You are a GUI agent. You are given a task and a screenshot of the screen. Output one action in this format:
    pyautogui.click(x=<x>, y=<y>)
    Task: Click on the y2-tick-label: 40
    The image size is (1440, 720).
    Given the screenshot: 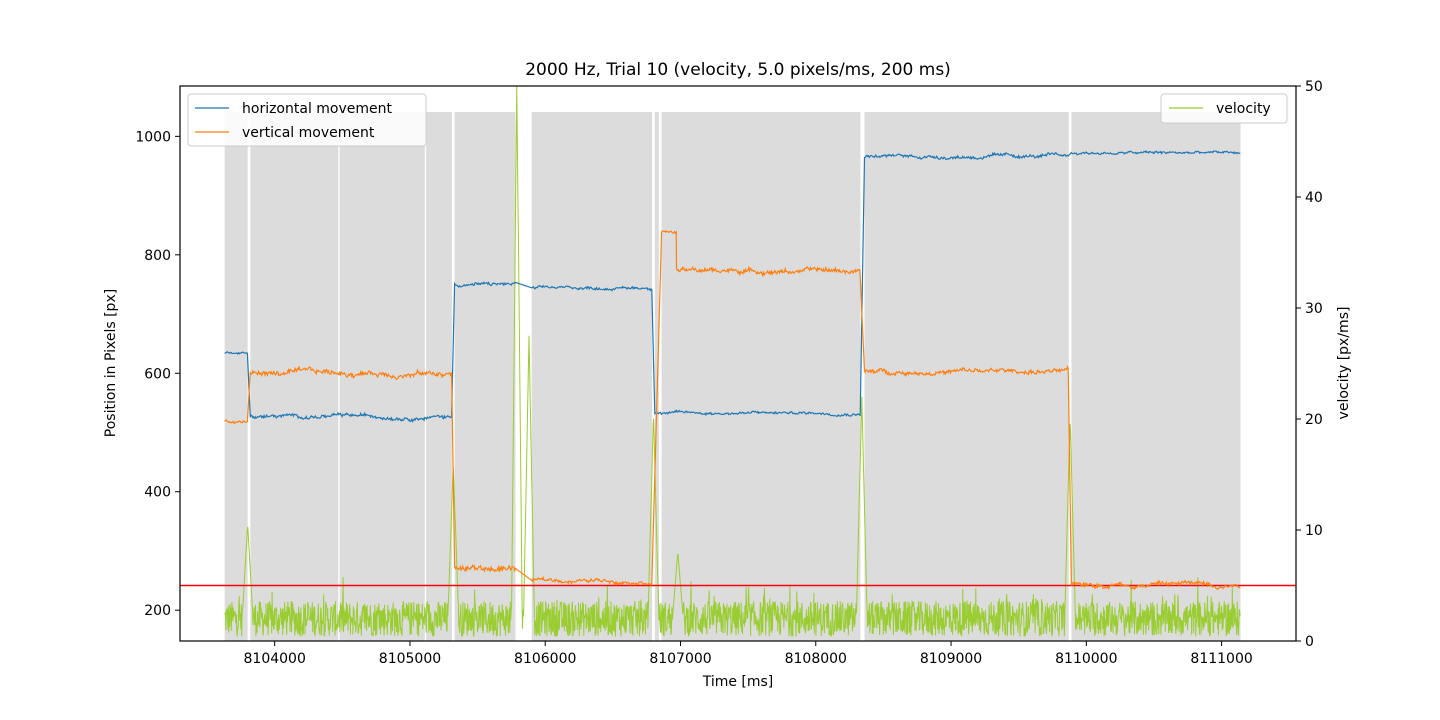 What is the action you would take?
    pyautogui.click(x=1314, y=198)
    